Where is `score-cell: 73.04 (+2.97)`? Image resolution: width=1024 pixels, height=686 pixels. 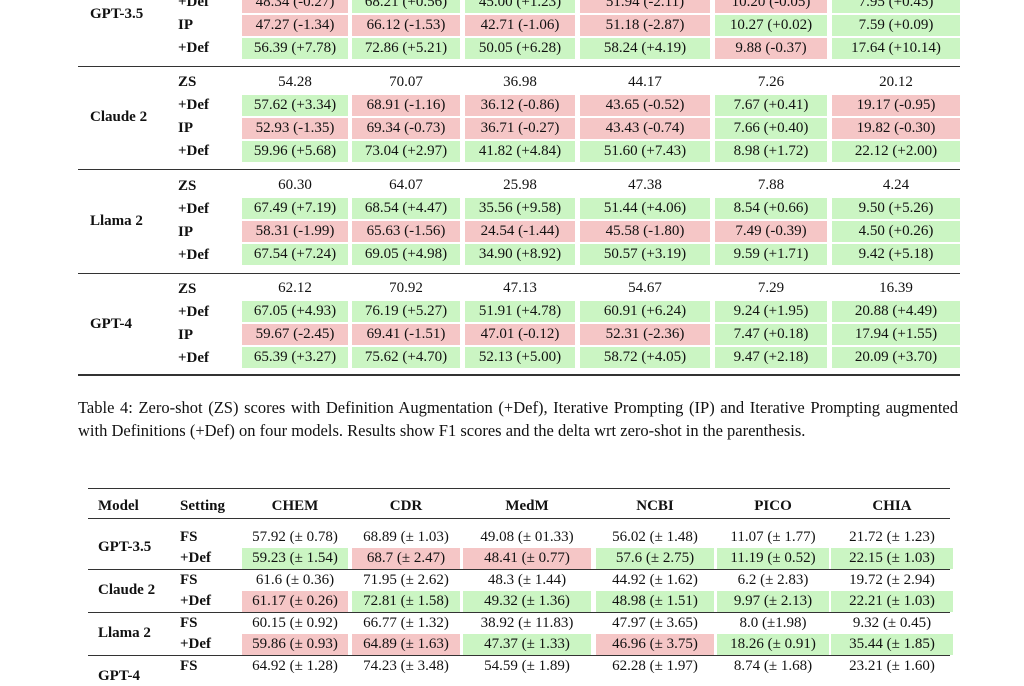 score-cell: 73.04 (+2.97) is located at coordinates (406, 151).